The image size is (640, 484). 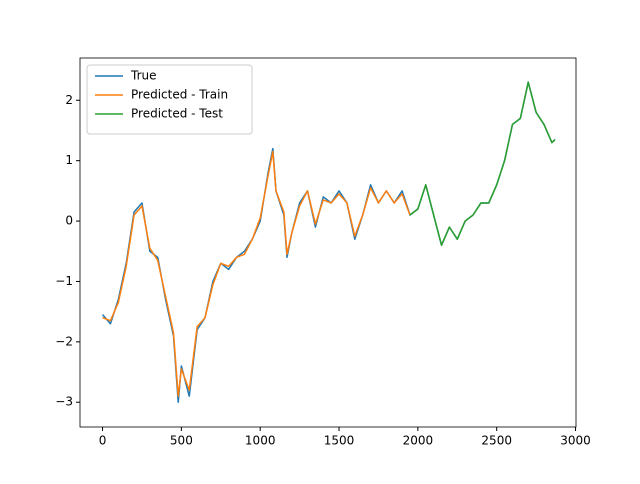 What do you see at coordinates (339, 441) in the screenshot?
I see `x-tick-label: 1500` at bounding box center [339, 441].